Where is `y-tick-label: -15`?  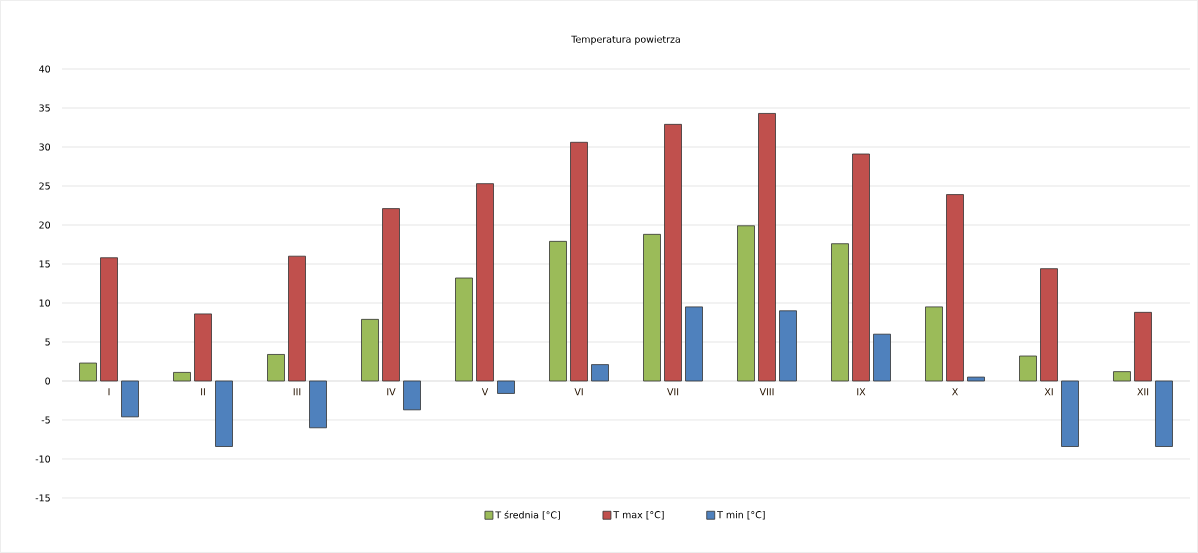 y-tick-label: -15 is located at coordinates (42, 498).